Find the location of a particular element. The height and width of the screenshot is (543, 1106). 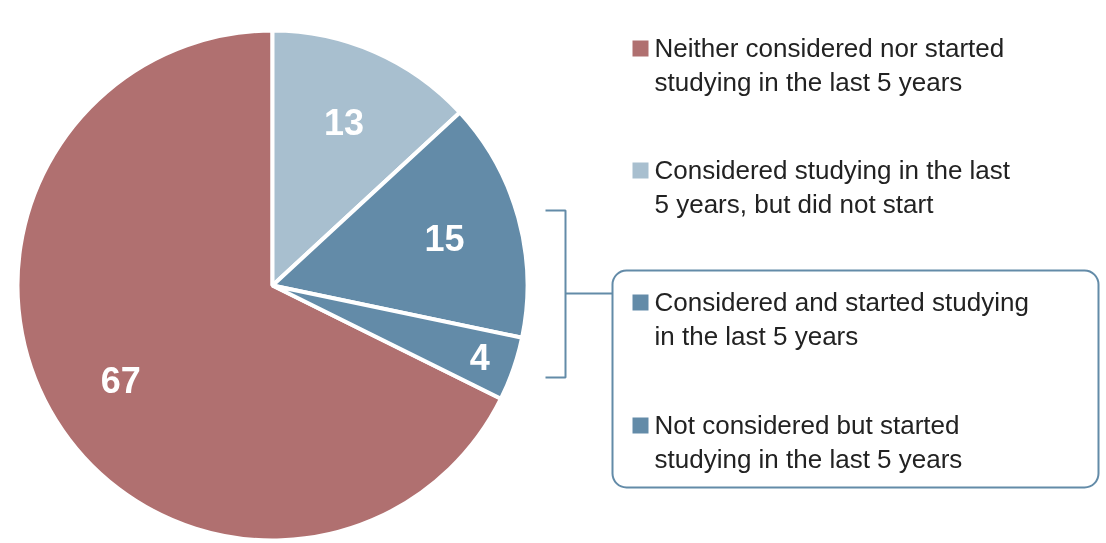

data-label: 4 is located at coordinates (479, 358).